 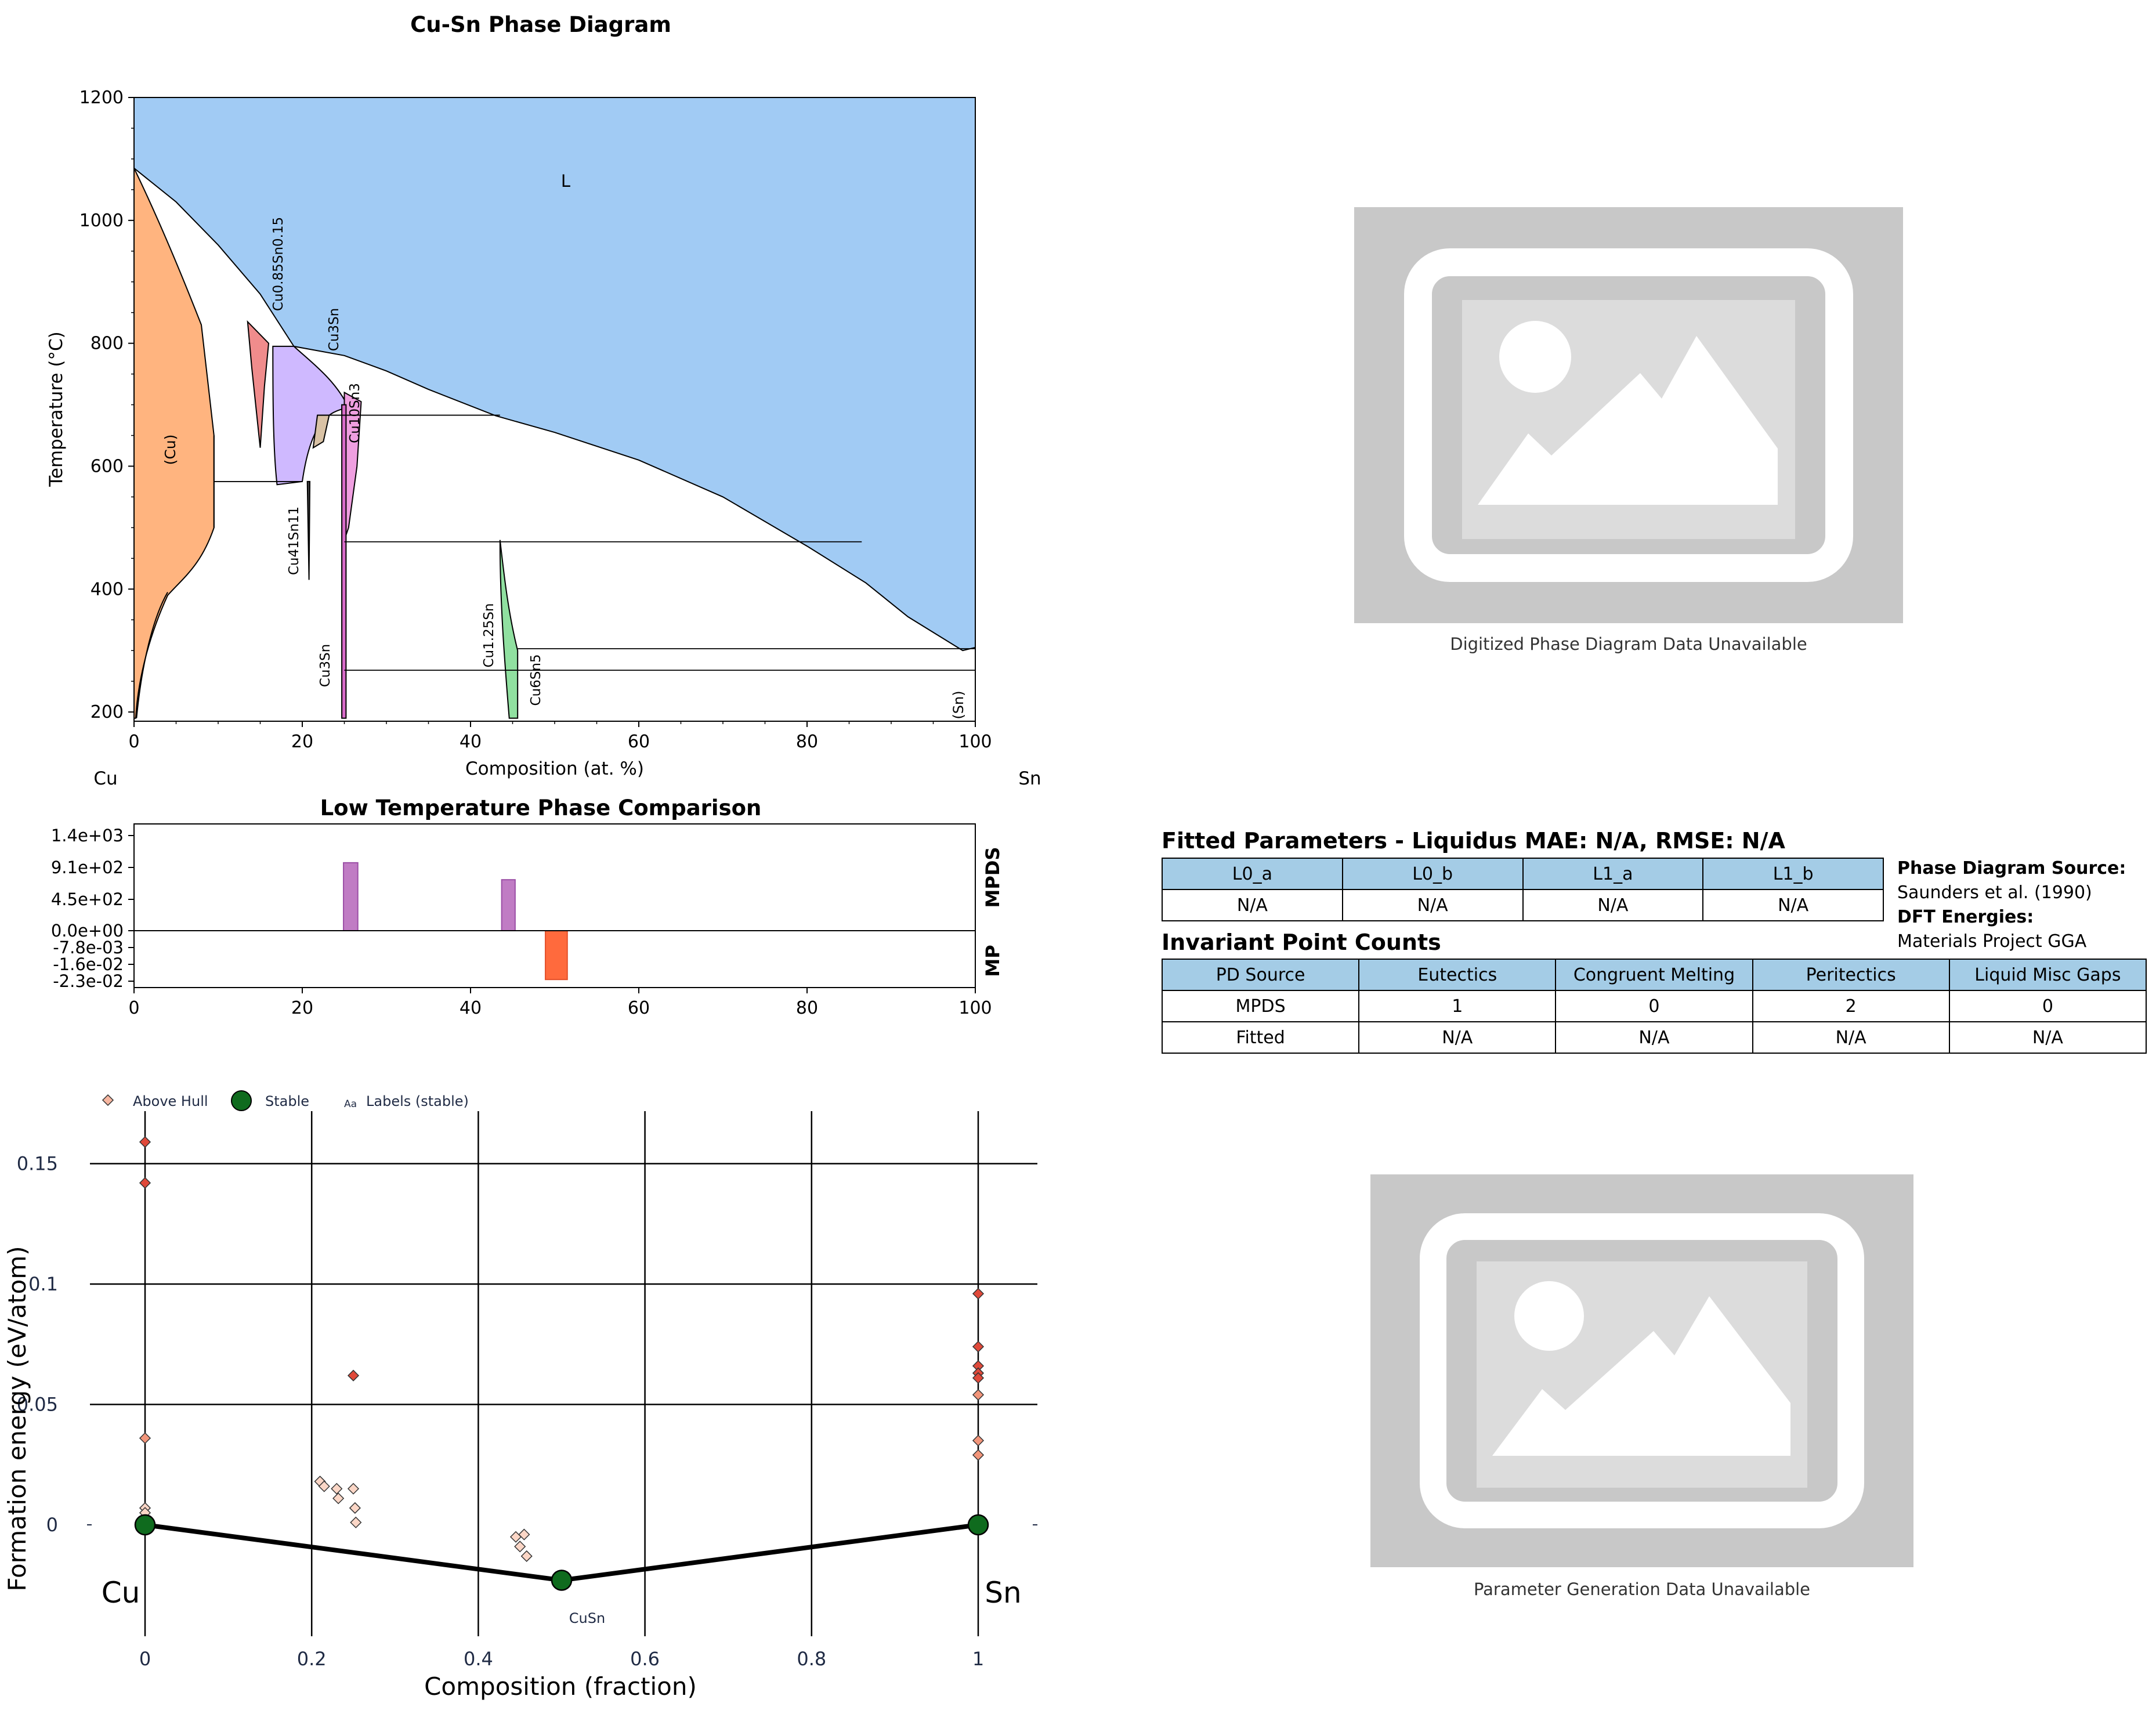 I want to click on y-tick-label: 400, so click(x=107, y=589).